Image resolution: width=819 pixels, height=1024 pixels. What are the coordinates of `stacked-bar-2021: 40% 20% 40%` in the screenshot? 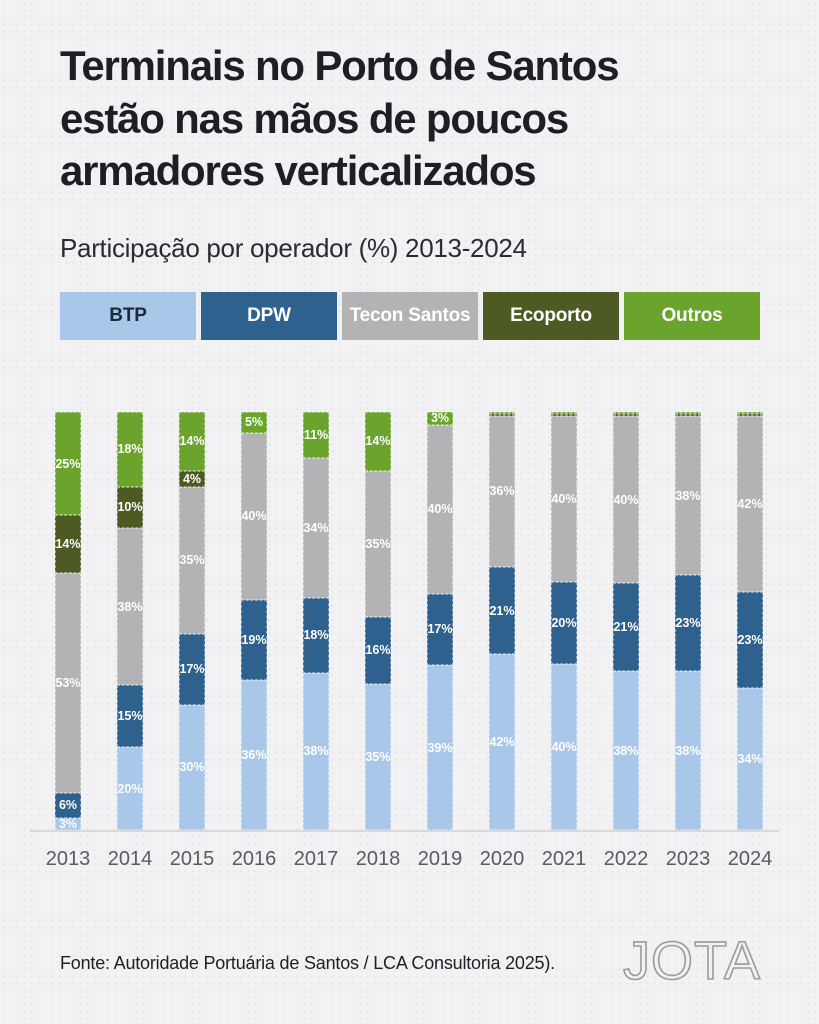 It's located at (564, 621).